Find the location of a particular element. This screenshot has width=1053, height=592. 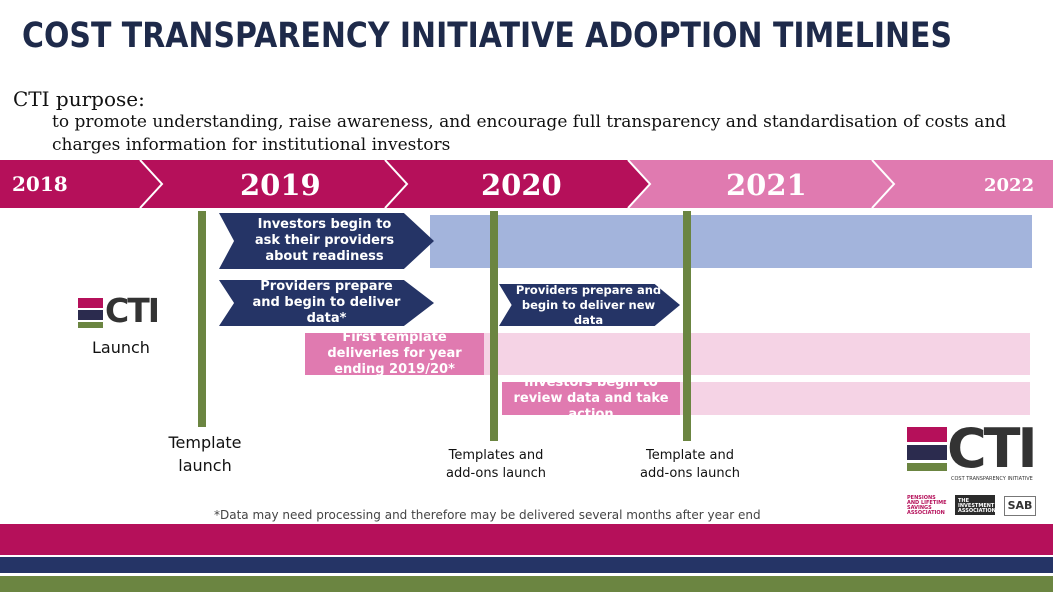

year-label-2018: 2018 is located at coordinates (40, 184).